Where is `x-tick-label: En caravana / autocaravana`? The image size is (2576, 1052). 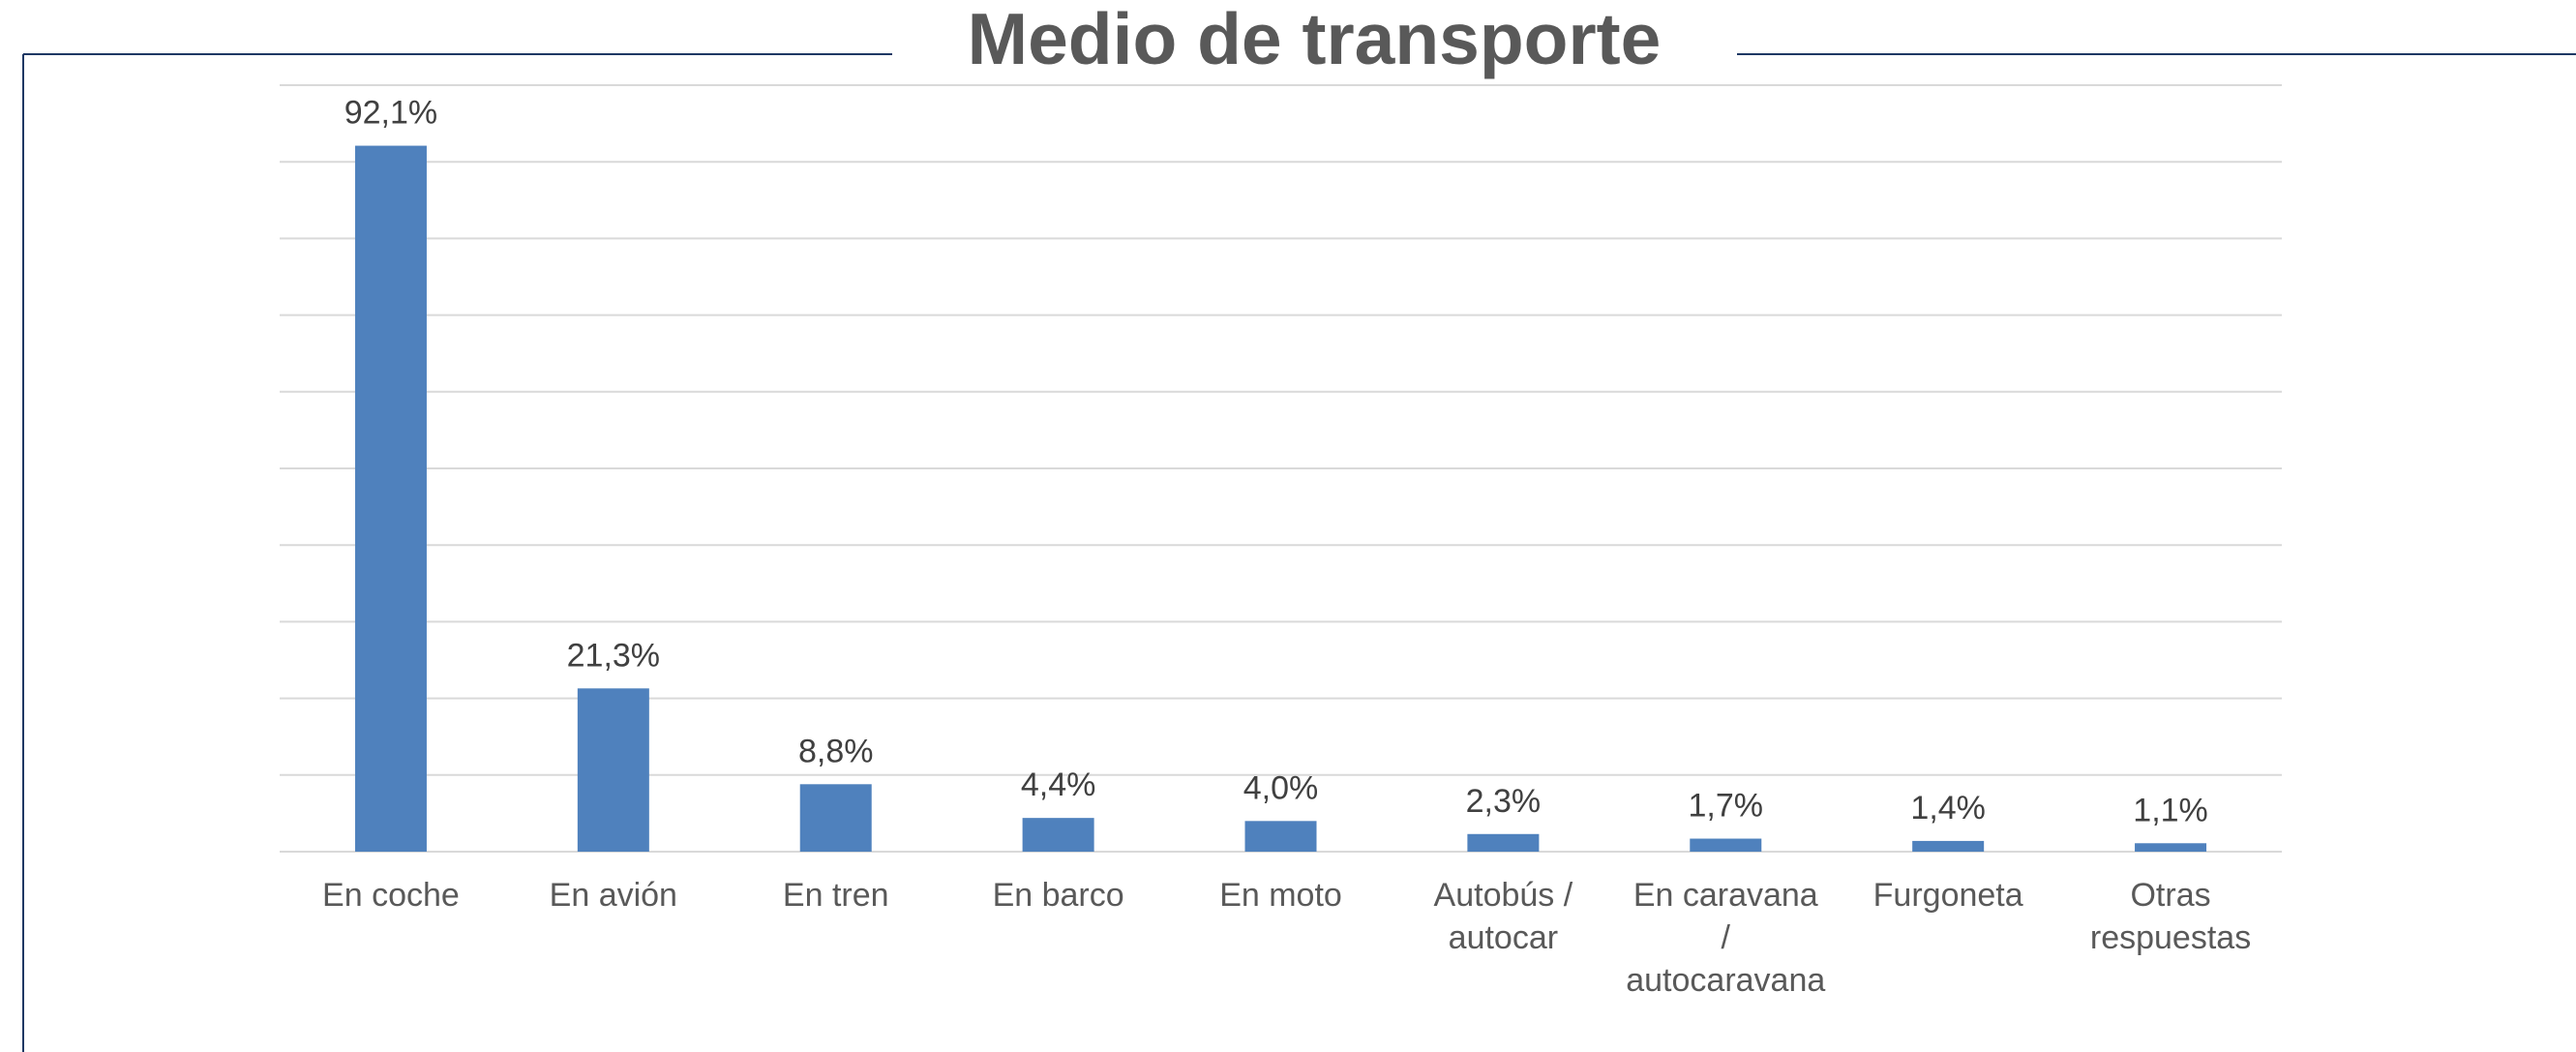 x-tick-label: En caravana / autocaravana is located at coordinates (1726, 938).